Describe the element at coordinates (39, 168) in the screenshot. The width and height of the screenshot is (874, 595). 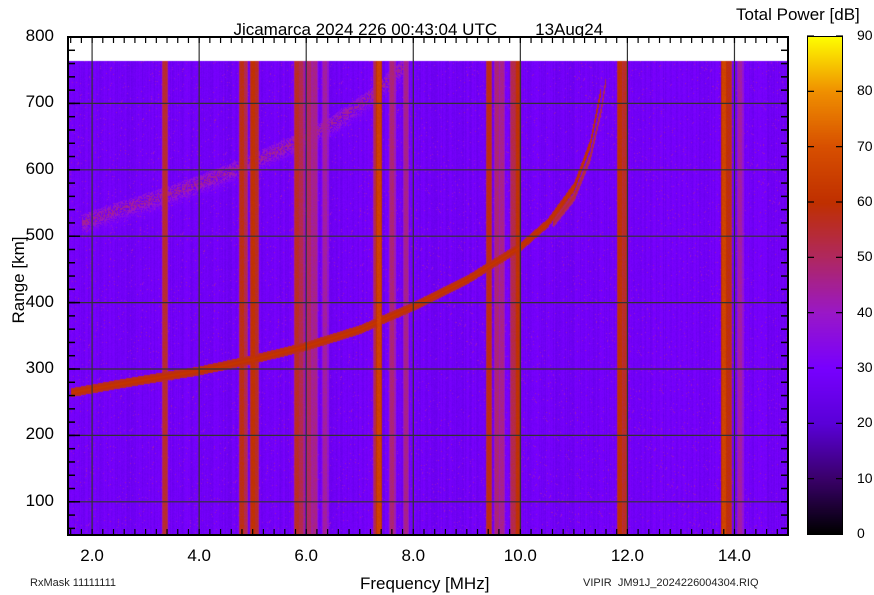
I see `y-tick-label: 600` at that location.